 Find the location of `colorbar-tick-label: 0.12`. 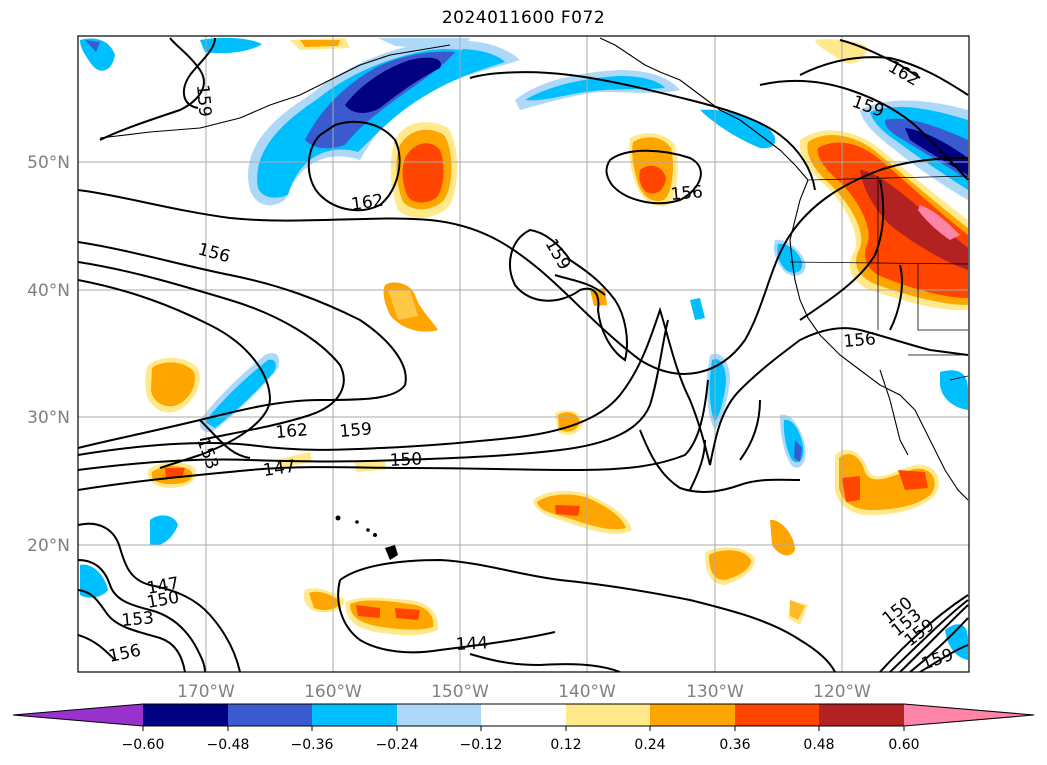

colorbar-tick-label: 0.12 is located at coordinates (565, 745).